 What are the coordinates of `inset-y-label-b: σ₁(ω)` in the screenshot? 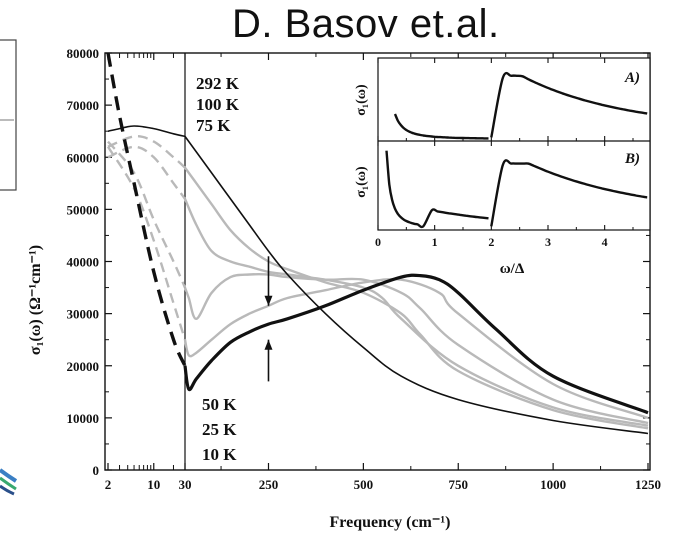 It's located at (361, 182).